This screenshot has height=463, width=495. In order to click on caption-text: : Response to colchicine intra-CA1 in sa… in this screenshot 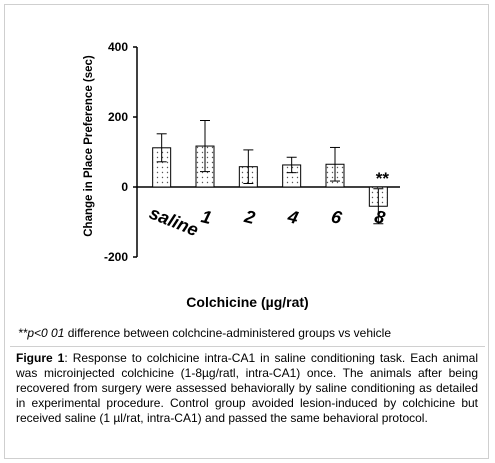, I will do `click(247, 388)`.